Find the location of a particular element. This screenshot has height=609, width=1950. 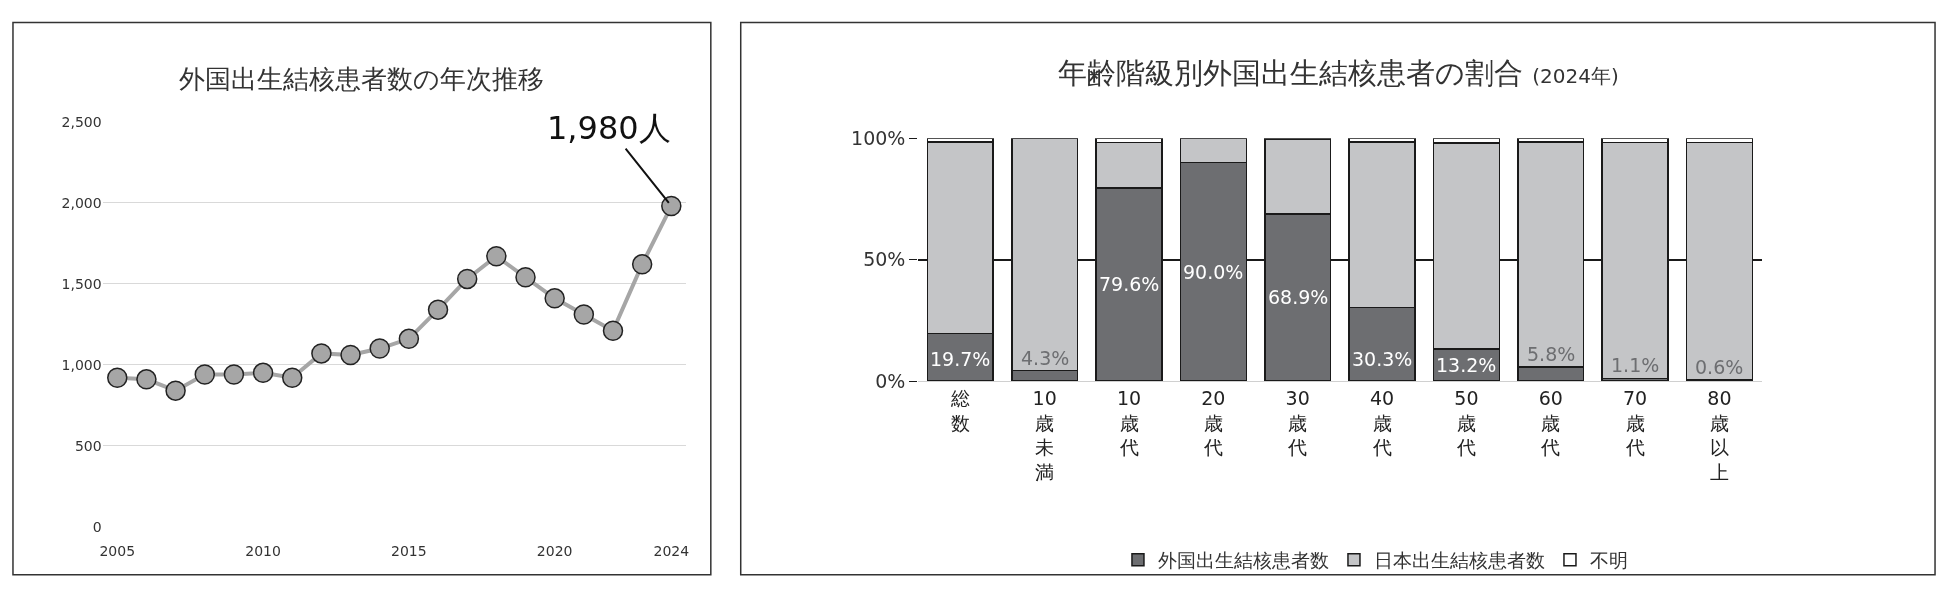

y-tick-label: 2,500 is located at coordinates (81, 121).